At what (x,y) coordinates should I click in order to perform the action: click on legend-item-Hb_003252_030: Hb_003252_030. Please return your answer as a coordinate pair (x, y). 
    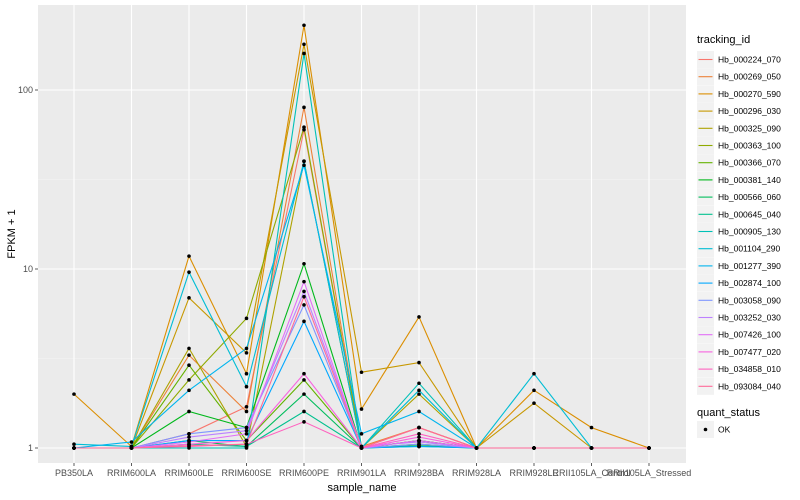
    Looking at the image, I should click on (739, 317).